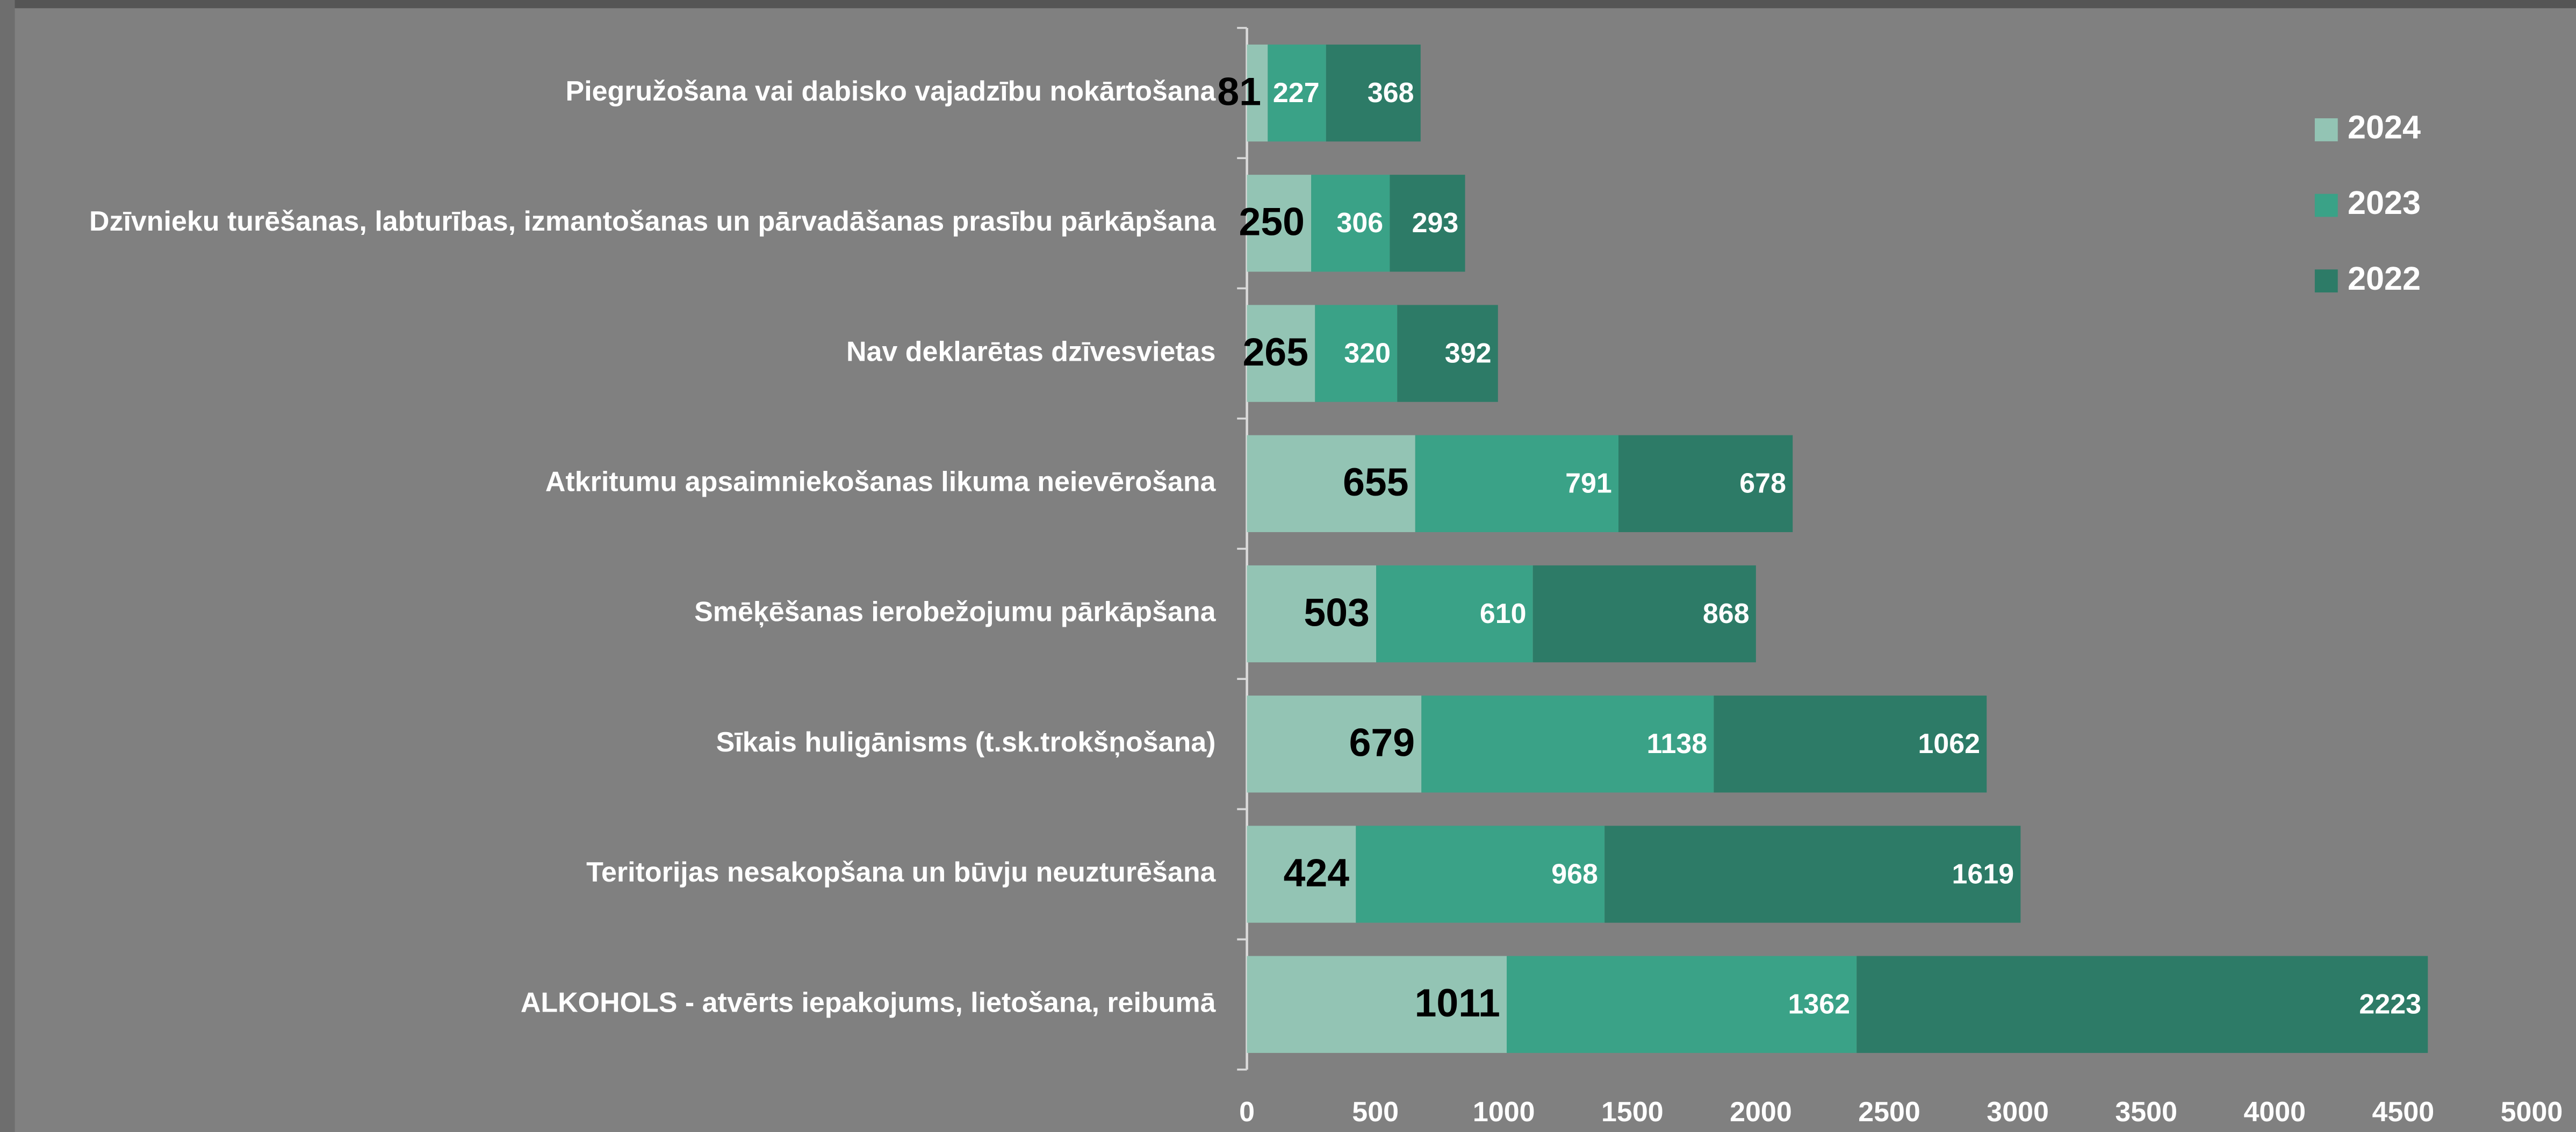 The image size is (2576, 1132). Describe the element at coordinates (2018, 1112) in the screenshot. I see `x-tick-label: 3000` at that location.